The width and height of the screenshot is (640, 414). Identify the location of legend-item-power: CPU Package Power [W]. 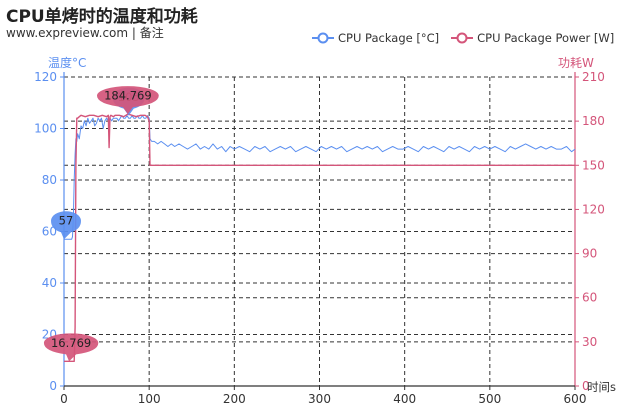
(532, 38).